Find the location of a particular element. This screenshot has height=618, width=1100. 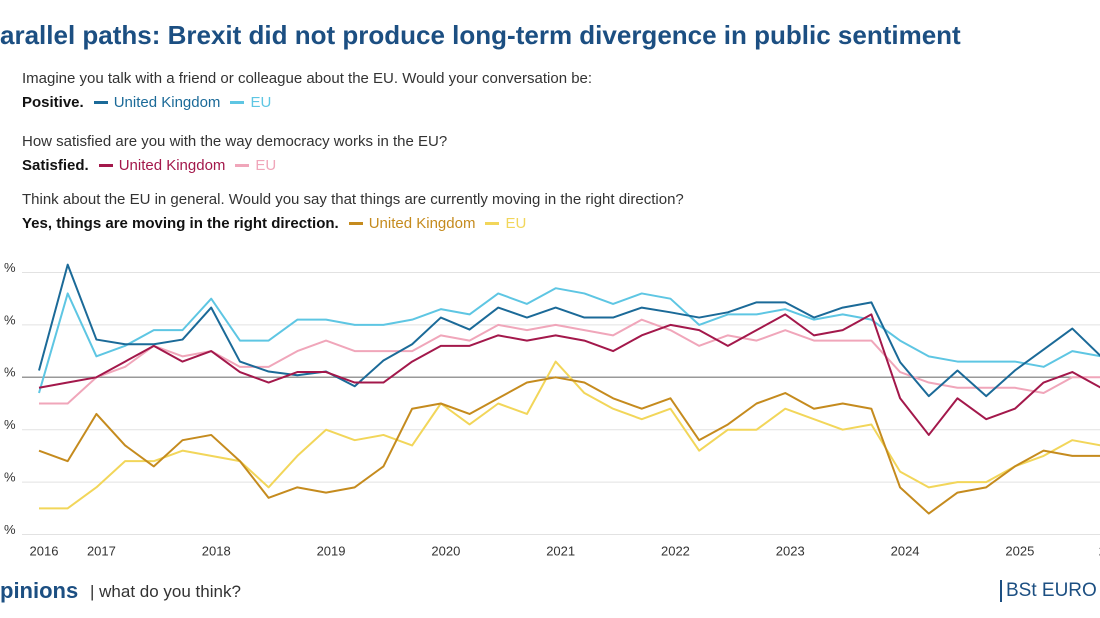

legend-answer: Positive. is located at coordinates (53, 102).